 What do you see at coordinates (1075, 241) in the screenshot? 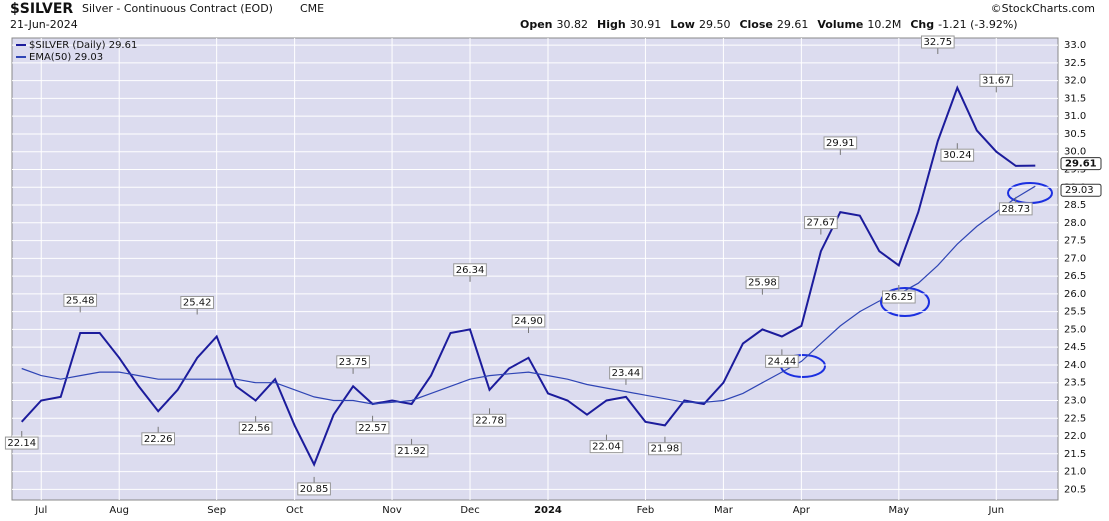
I see `y-tick-label: 27.5` at bounding box center [1075, 241].